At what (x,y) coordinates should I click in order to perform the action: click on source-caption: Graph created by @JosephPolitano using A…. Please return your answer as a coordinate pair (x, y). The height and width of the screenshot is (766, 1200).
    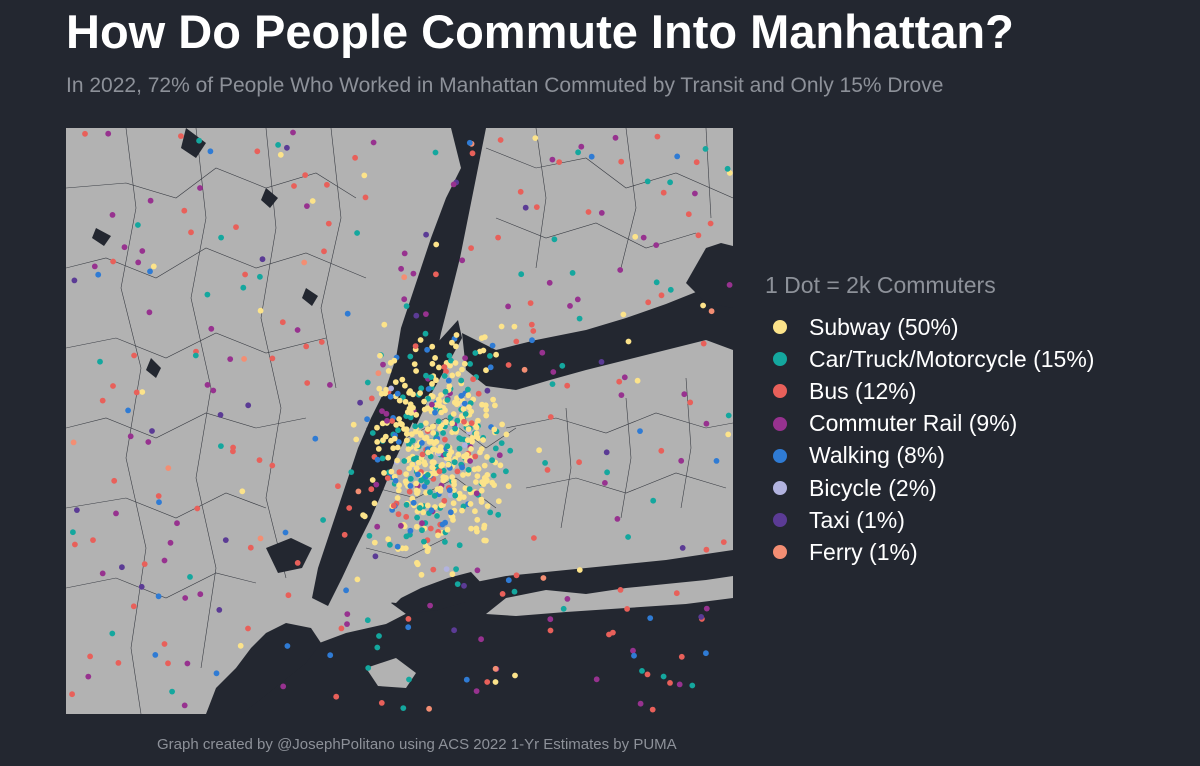
    Looking at the image, I should click on (417, 744).